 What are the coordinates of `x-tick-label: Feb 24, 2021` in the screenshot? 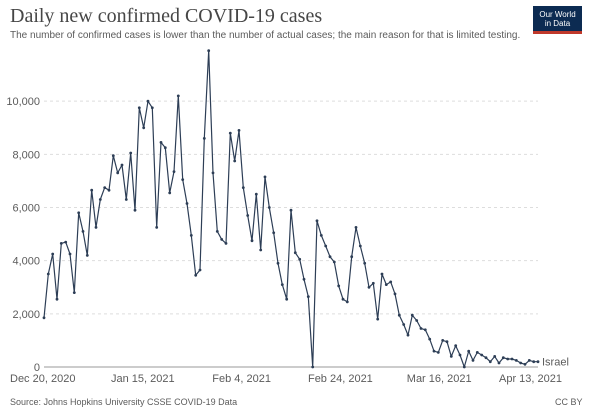 It's located at (340, 379).